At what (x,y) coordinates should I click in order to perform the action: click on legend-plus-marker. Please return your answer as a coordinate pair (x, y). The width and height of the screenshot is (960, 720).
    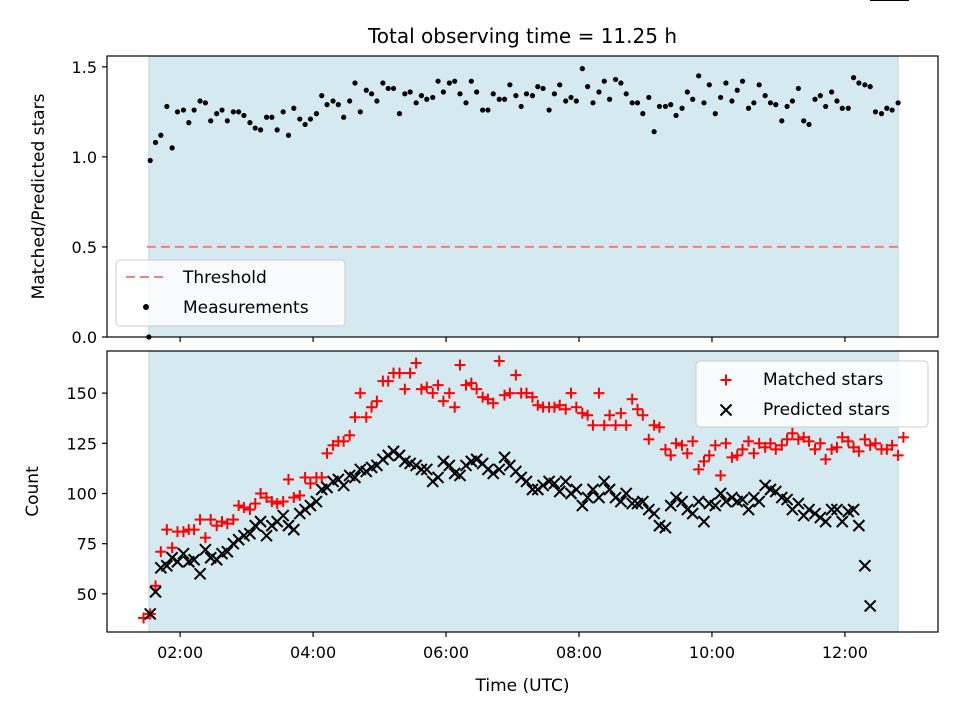
    Looking at the image, I should click on (726, 380).